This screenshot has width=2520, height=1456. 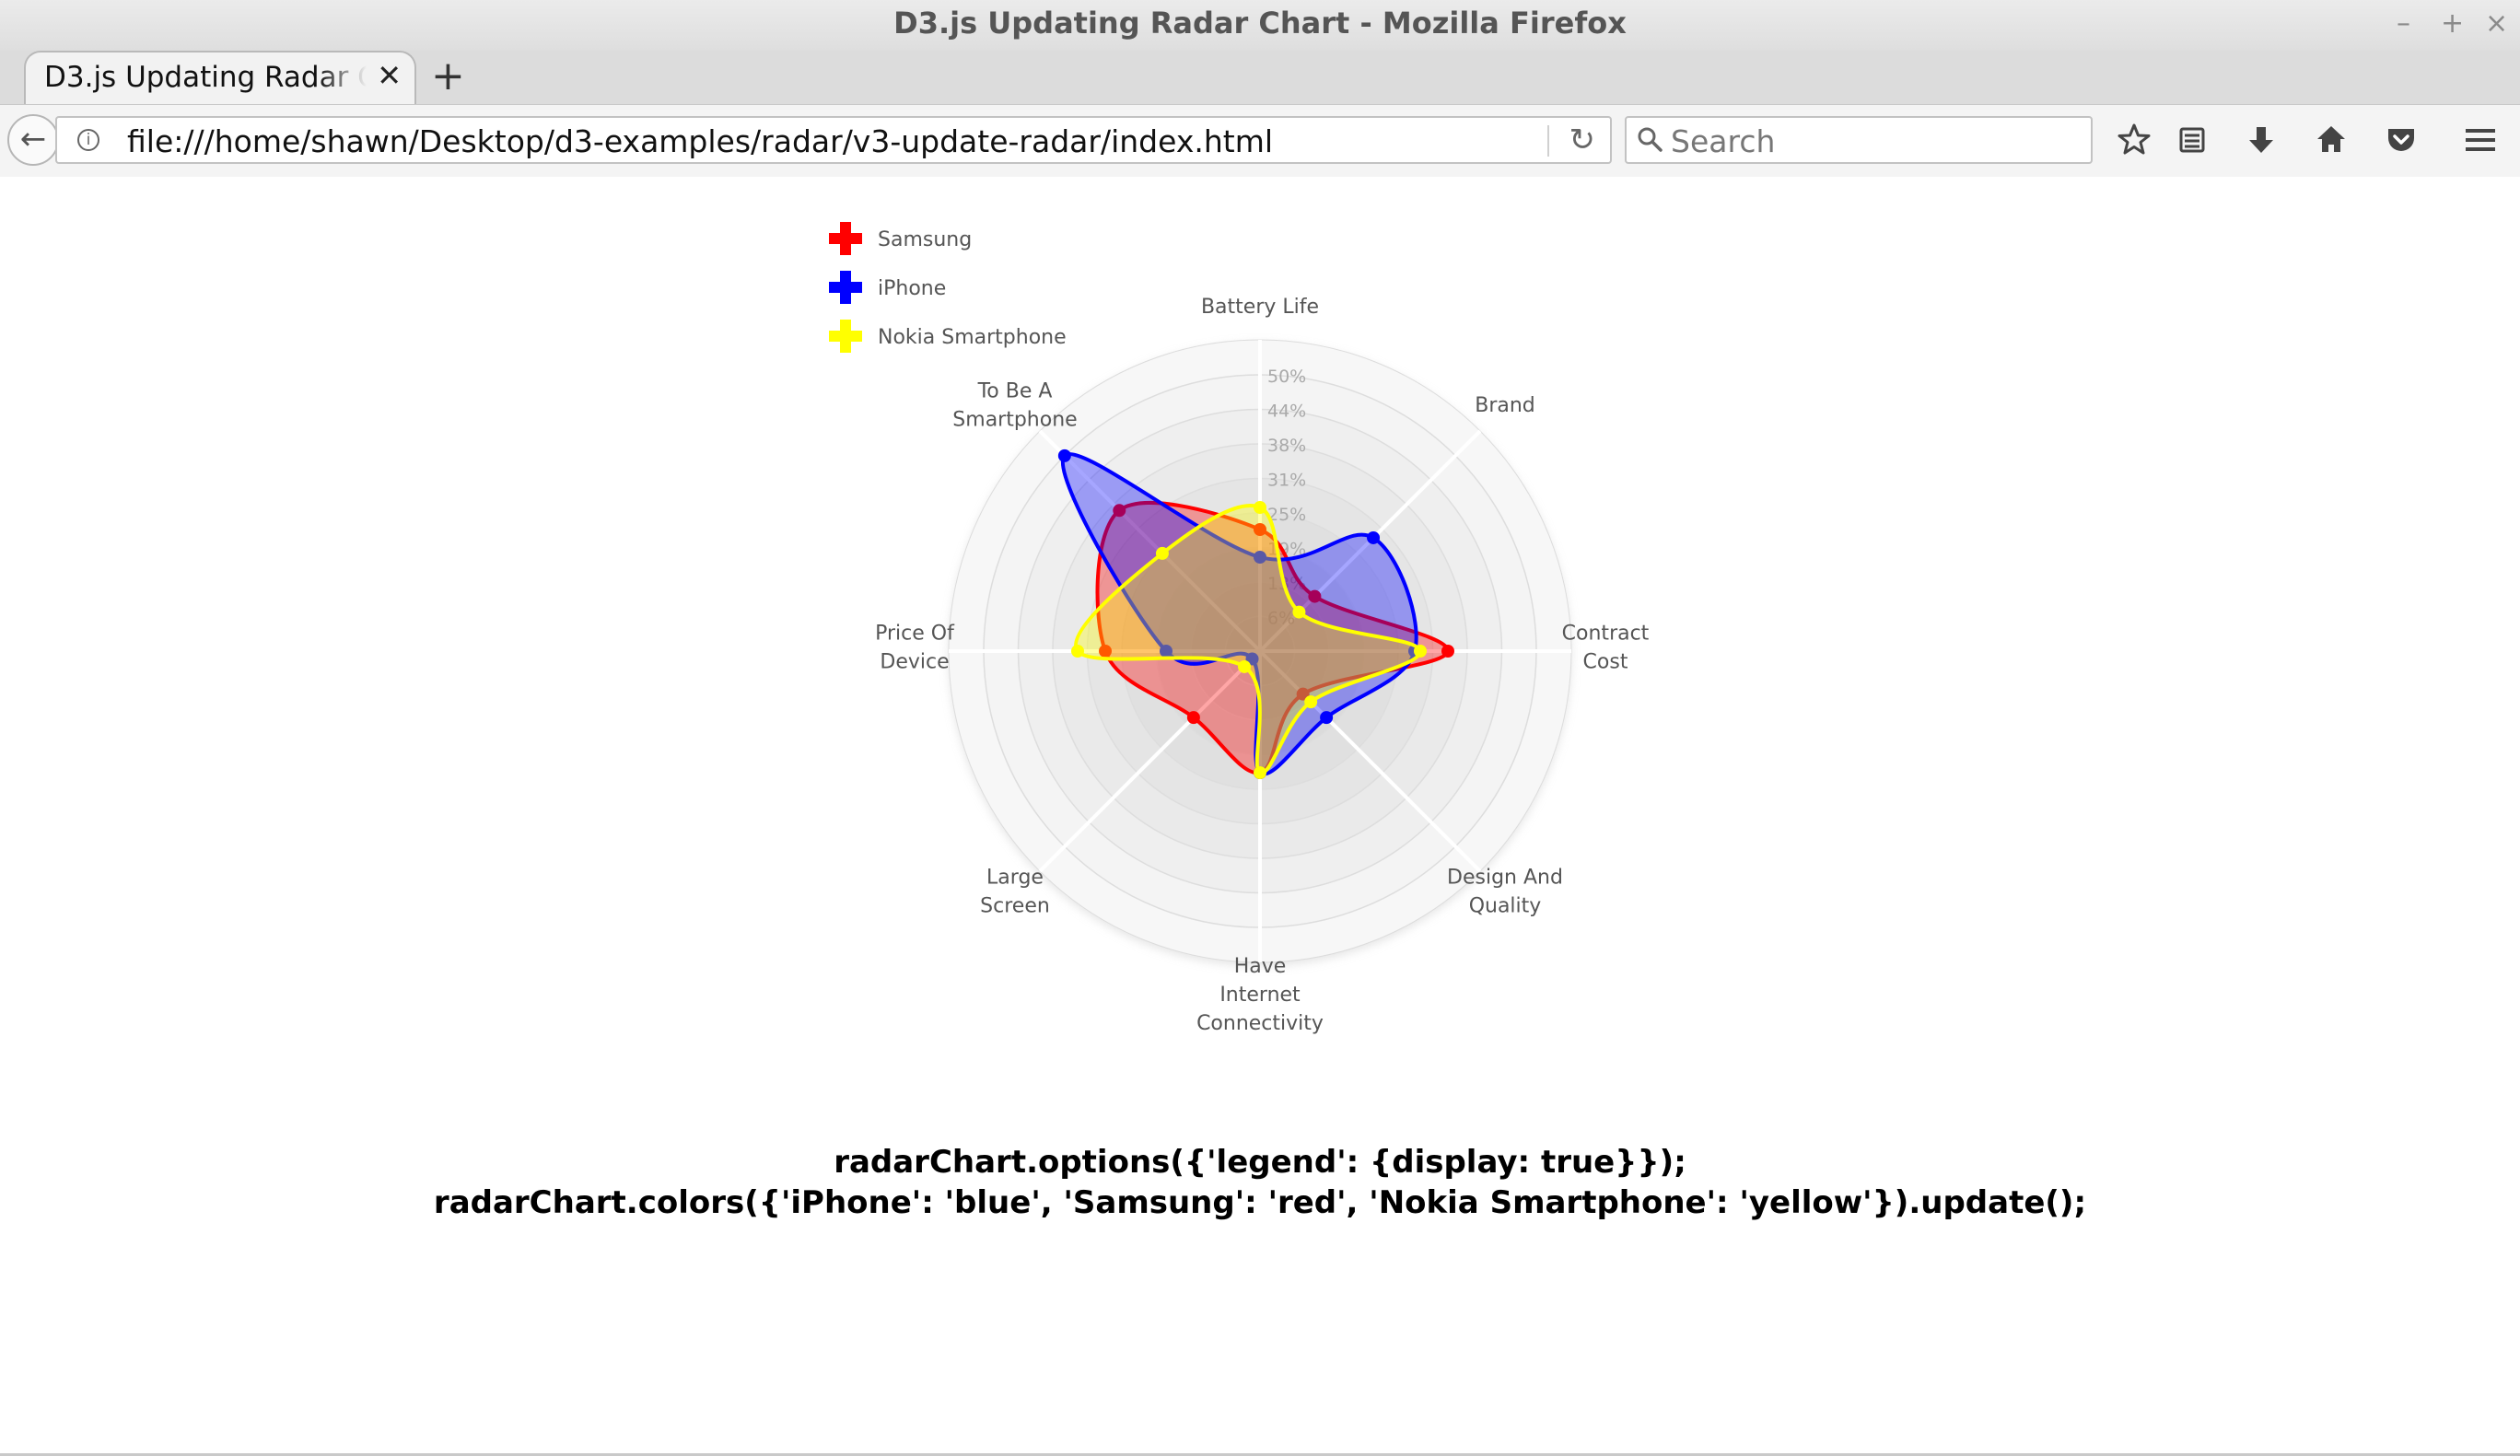 I want to click on search-placeholder: Search, so click(x=1723, y=141).